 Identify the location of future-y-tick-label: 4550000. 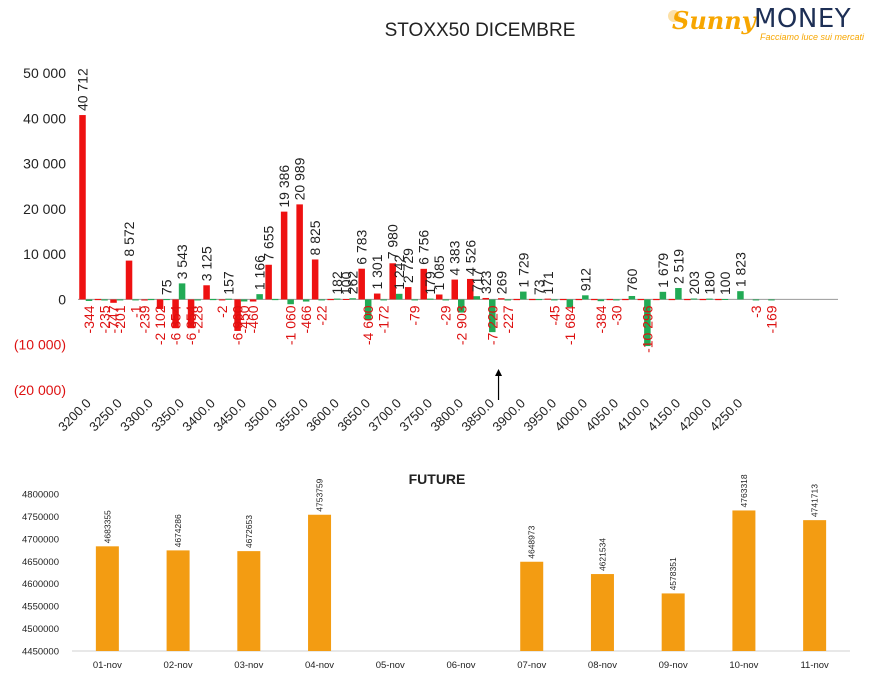
(40, 607).